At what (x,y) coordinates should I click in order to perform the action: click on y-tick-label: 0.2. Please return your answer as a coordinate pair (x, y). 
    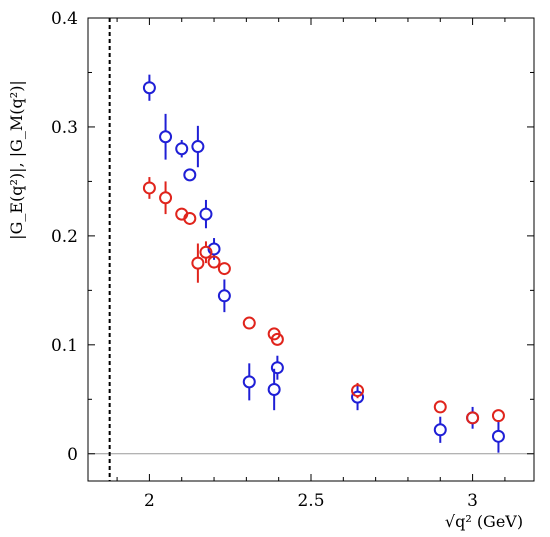
    Looking at the image, I should click on (64, 237).